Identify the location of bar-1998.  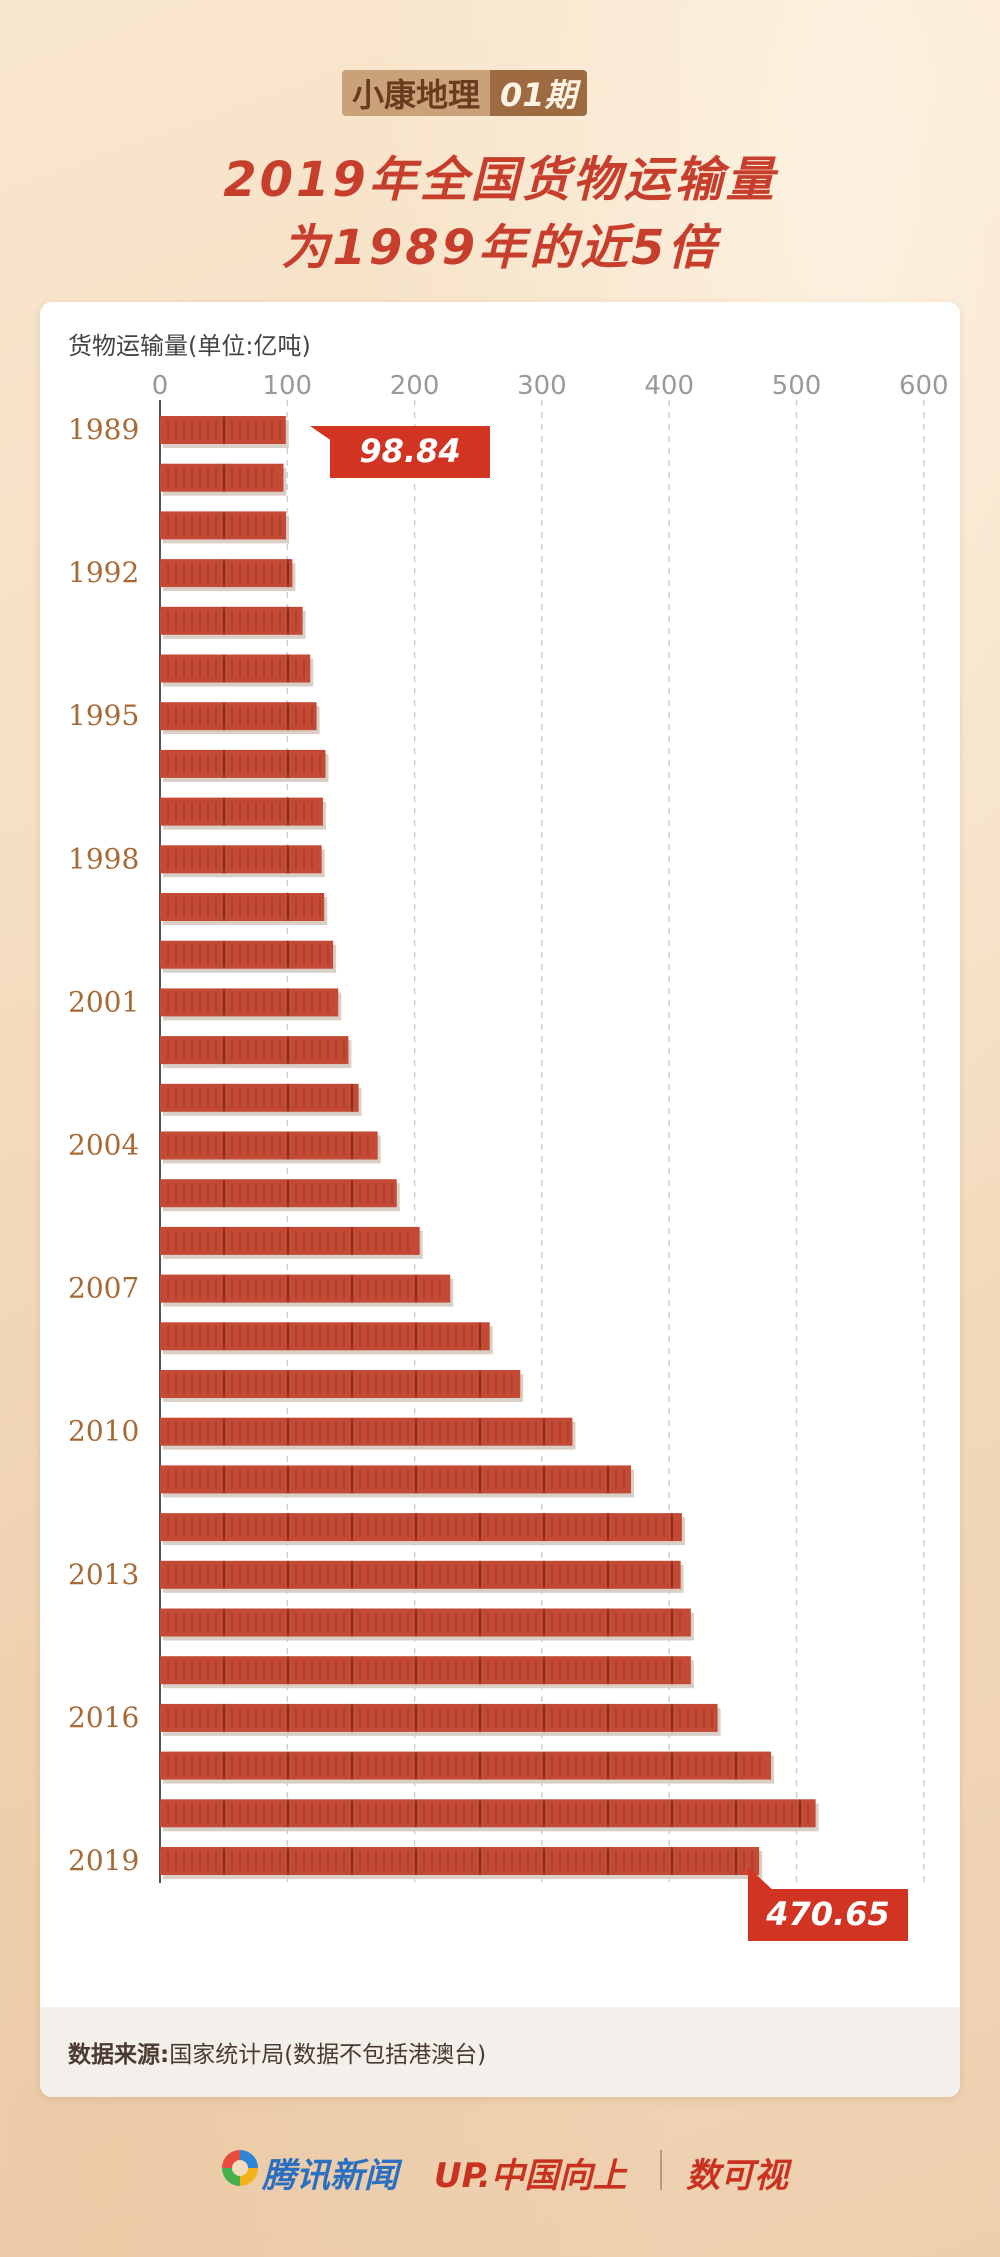
(241, 859).